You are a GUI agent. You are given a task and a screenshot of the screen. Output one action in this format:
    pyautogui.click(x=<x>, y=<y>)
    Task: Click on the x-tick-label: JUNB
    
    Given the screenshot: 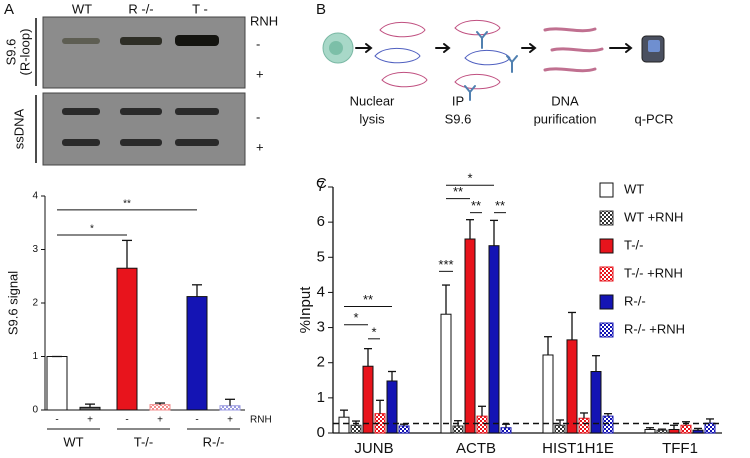 What is the action you would take?
    pyautogui.click(x=373, y=448)
    